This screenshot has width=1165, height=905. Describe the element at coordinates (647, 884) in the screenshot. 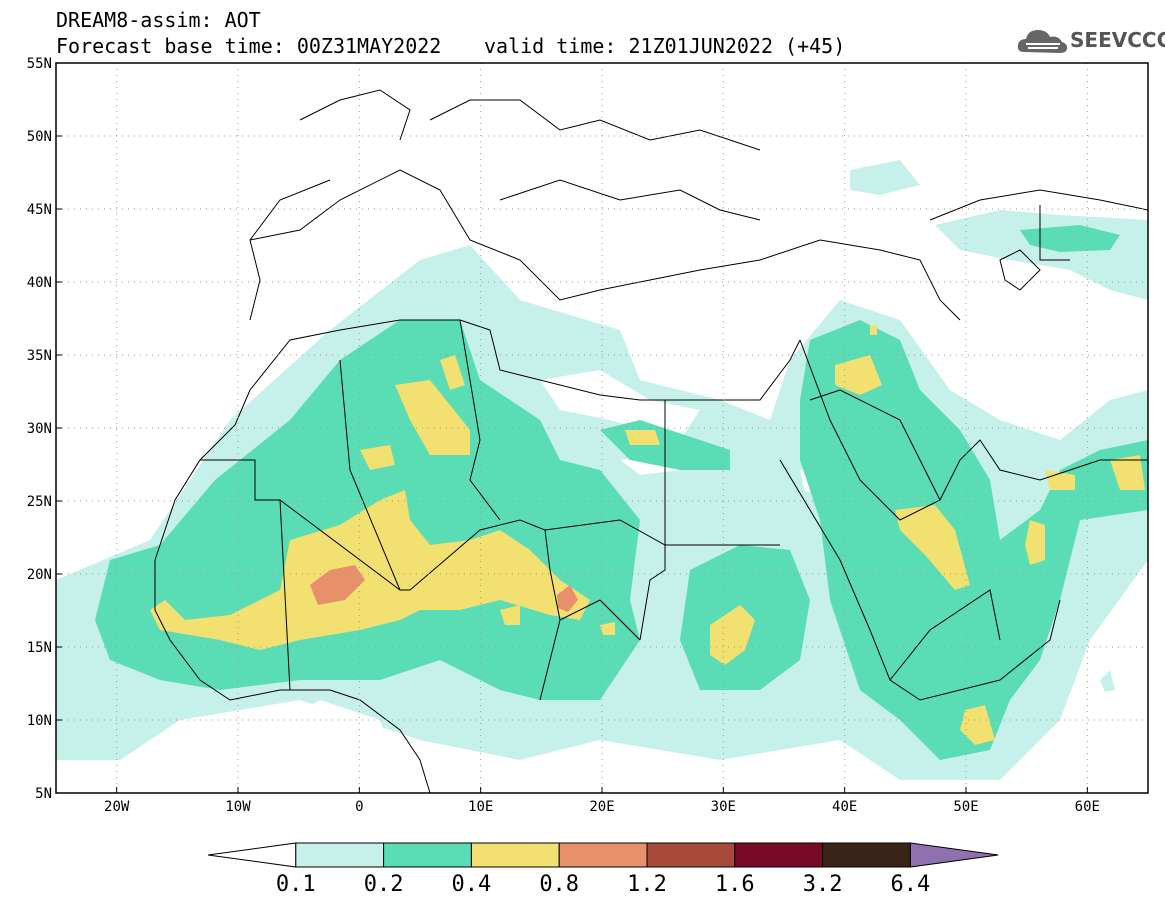

I see `colorbar-label: 1.2` at that location.